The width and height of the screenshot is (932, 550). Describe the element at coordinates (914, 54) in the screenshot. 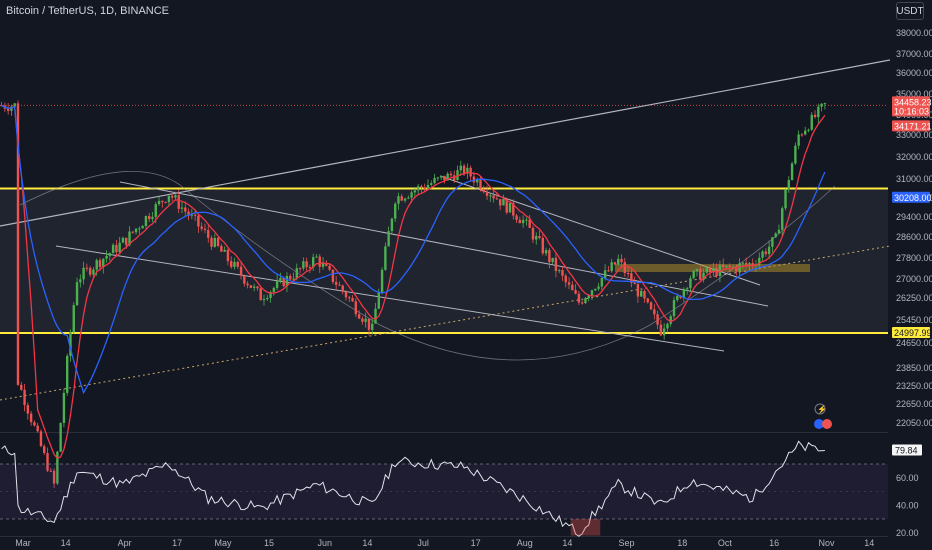

I see `price-axis-tick: 37000.00` at that location.